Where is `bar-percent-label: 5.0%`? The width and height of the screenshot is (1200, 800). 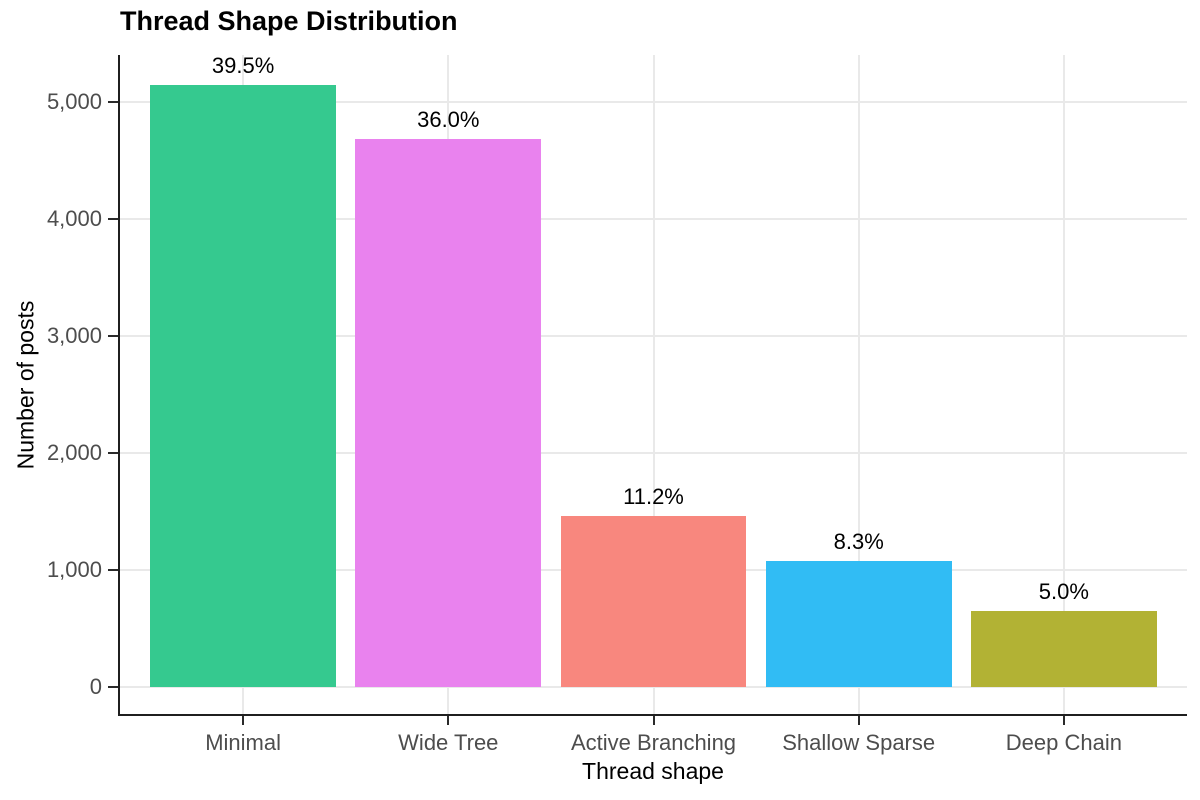 bar-percent-label: 5.0% is located at coordinates (1063, 591).